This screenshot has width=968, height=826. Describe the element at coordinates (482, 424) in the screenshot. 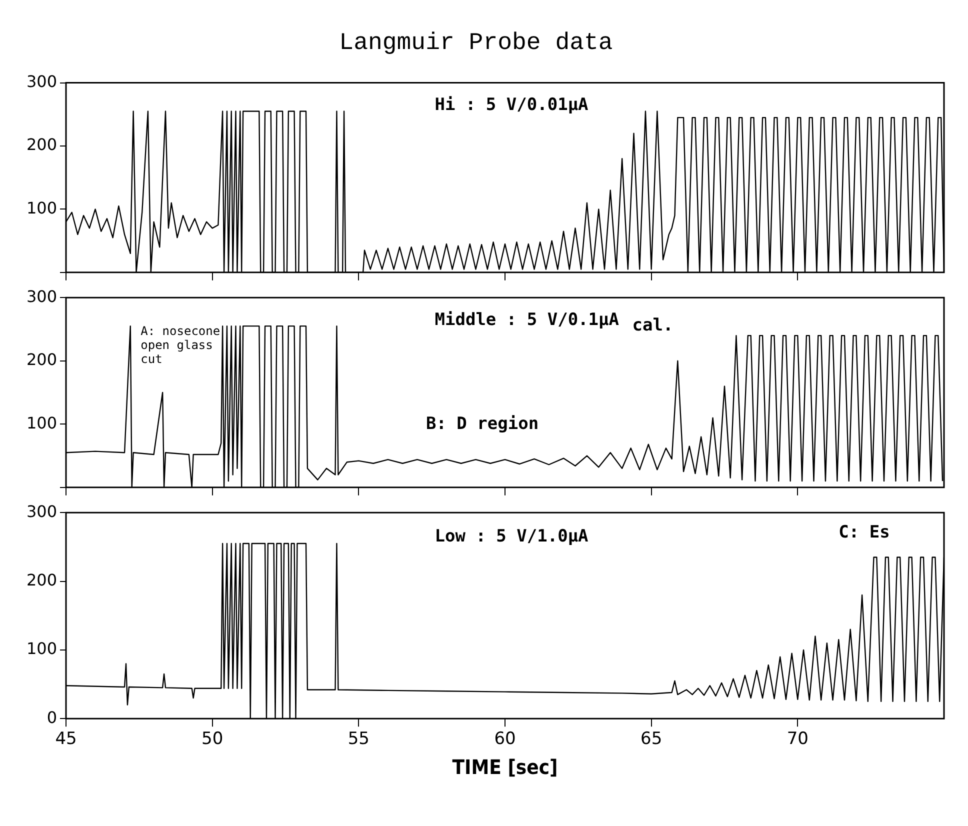

I see `annotation: B: D region` at that location.